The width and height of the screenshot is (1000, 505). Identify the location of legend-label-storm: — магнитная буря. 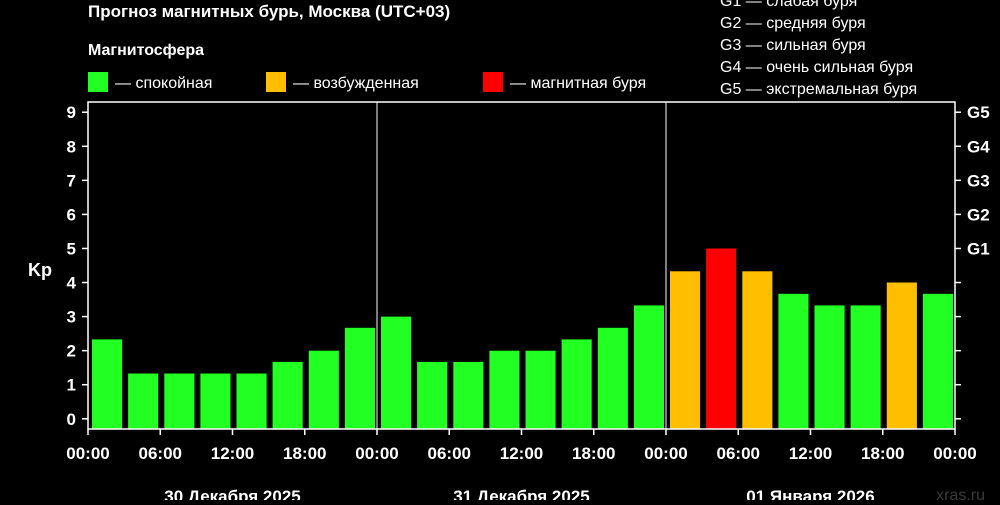
(578, 83).